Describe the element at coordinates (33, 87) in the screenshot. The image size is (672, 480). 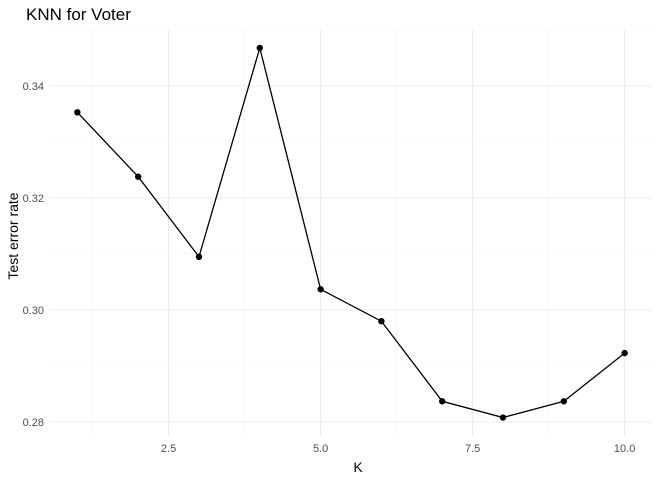
I see `y-tick-label: 0.34` at that location.